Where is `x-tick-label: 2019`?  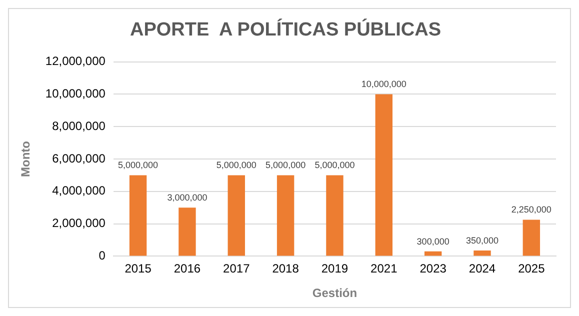 x-tick-label: 2019 is located at coordinates (334, 269).